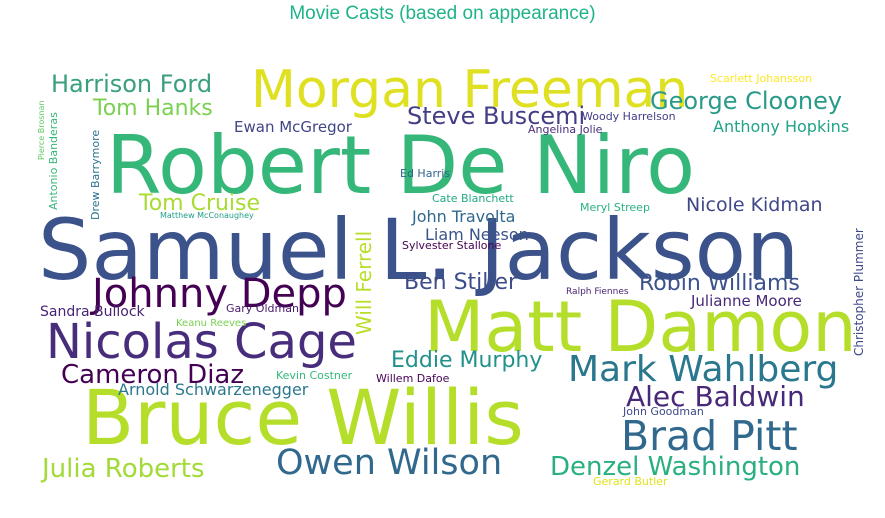  I want to click on word: Harrison Ford, so click(132, 84).